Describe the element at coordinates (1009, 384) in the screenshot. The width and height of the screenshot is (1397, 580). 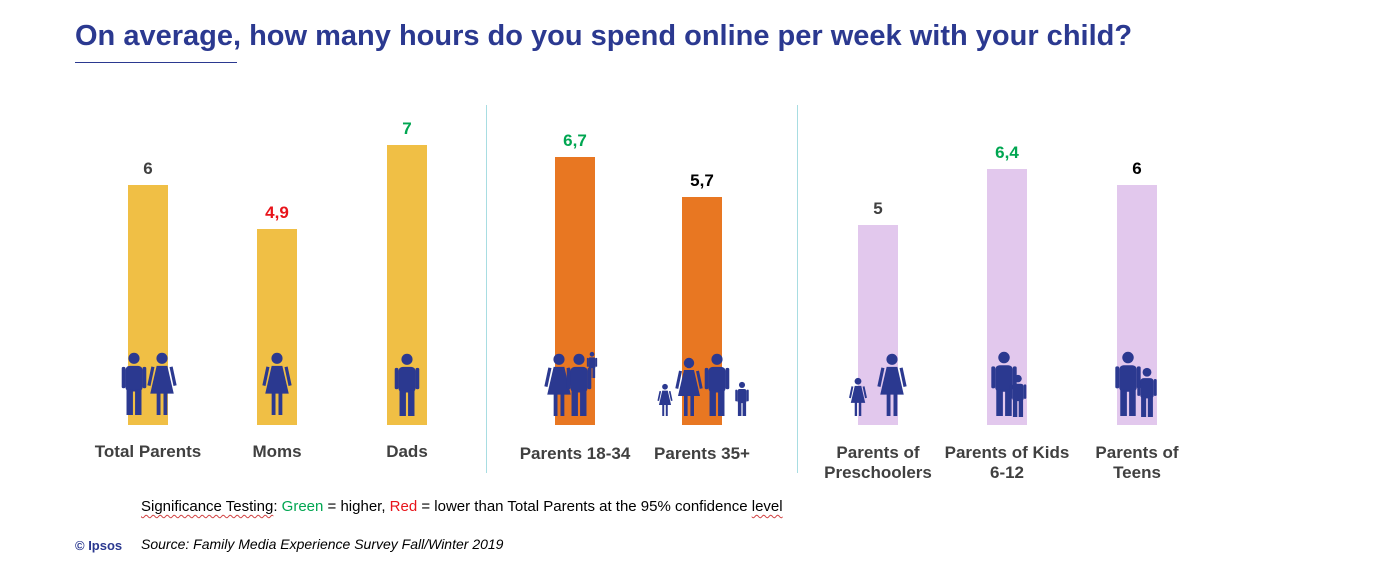
I see `parent-kid-icon` at that location.